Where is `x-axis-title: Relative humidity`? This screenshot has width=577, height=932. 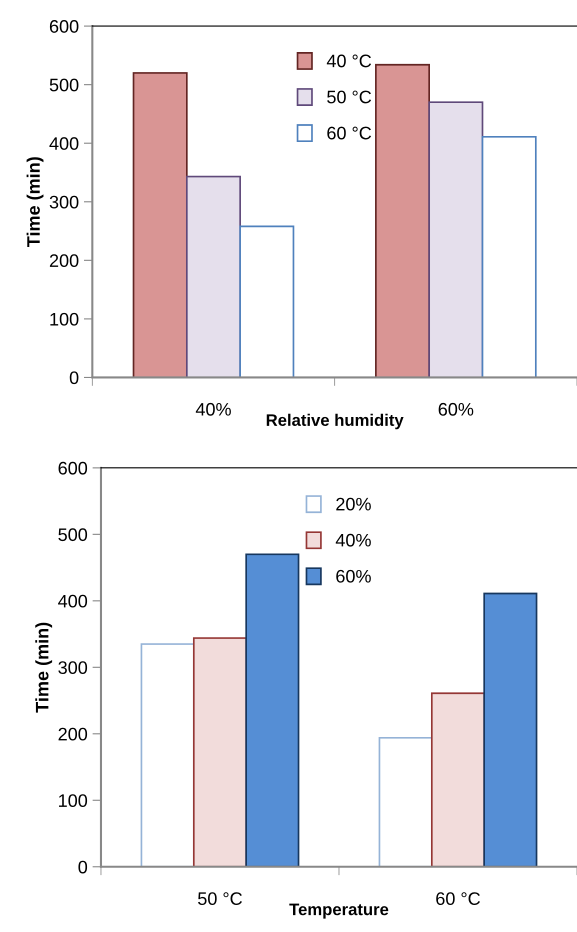
x-axis-title: Relative humidity is located at coordinates (335, 422).